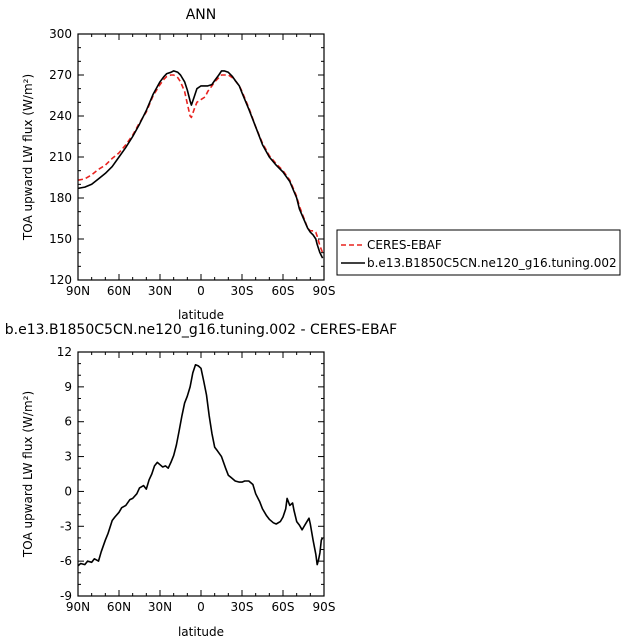 The width and height of the screenshot is (644, 644). What do you see at coordinates (242, 607) in the screenshot?
I see `bottom-xtick-label: 30S` at bounding box center [242, 607].